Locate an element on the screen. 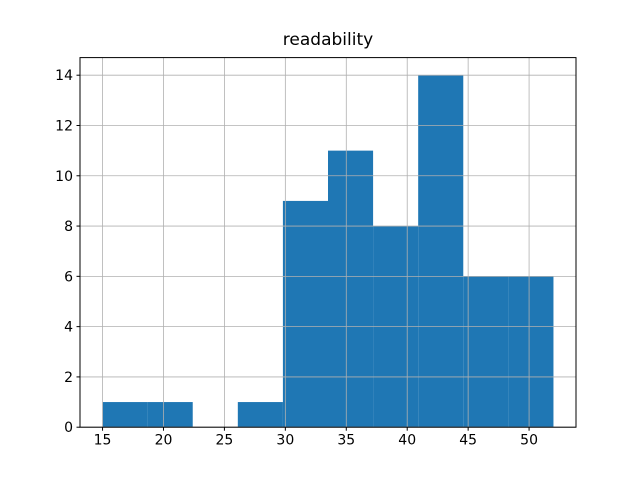  y-tick-label: 8 is located at coordinates (68, 227).